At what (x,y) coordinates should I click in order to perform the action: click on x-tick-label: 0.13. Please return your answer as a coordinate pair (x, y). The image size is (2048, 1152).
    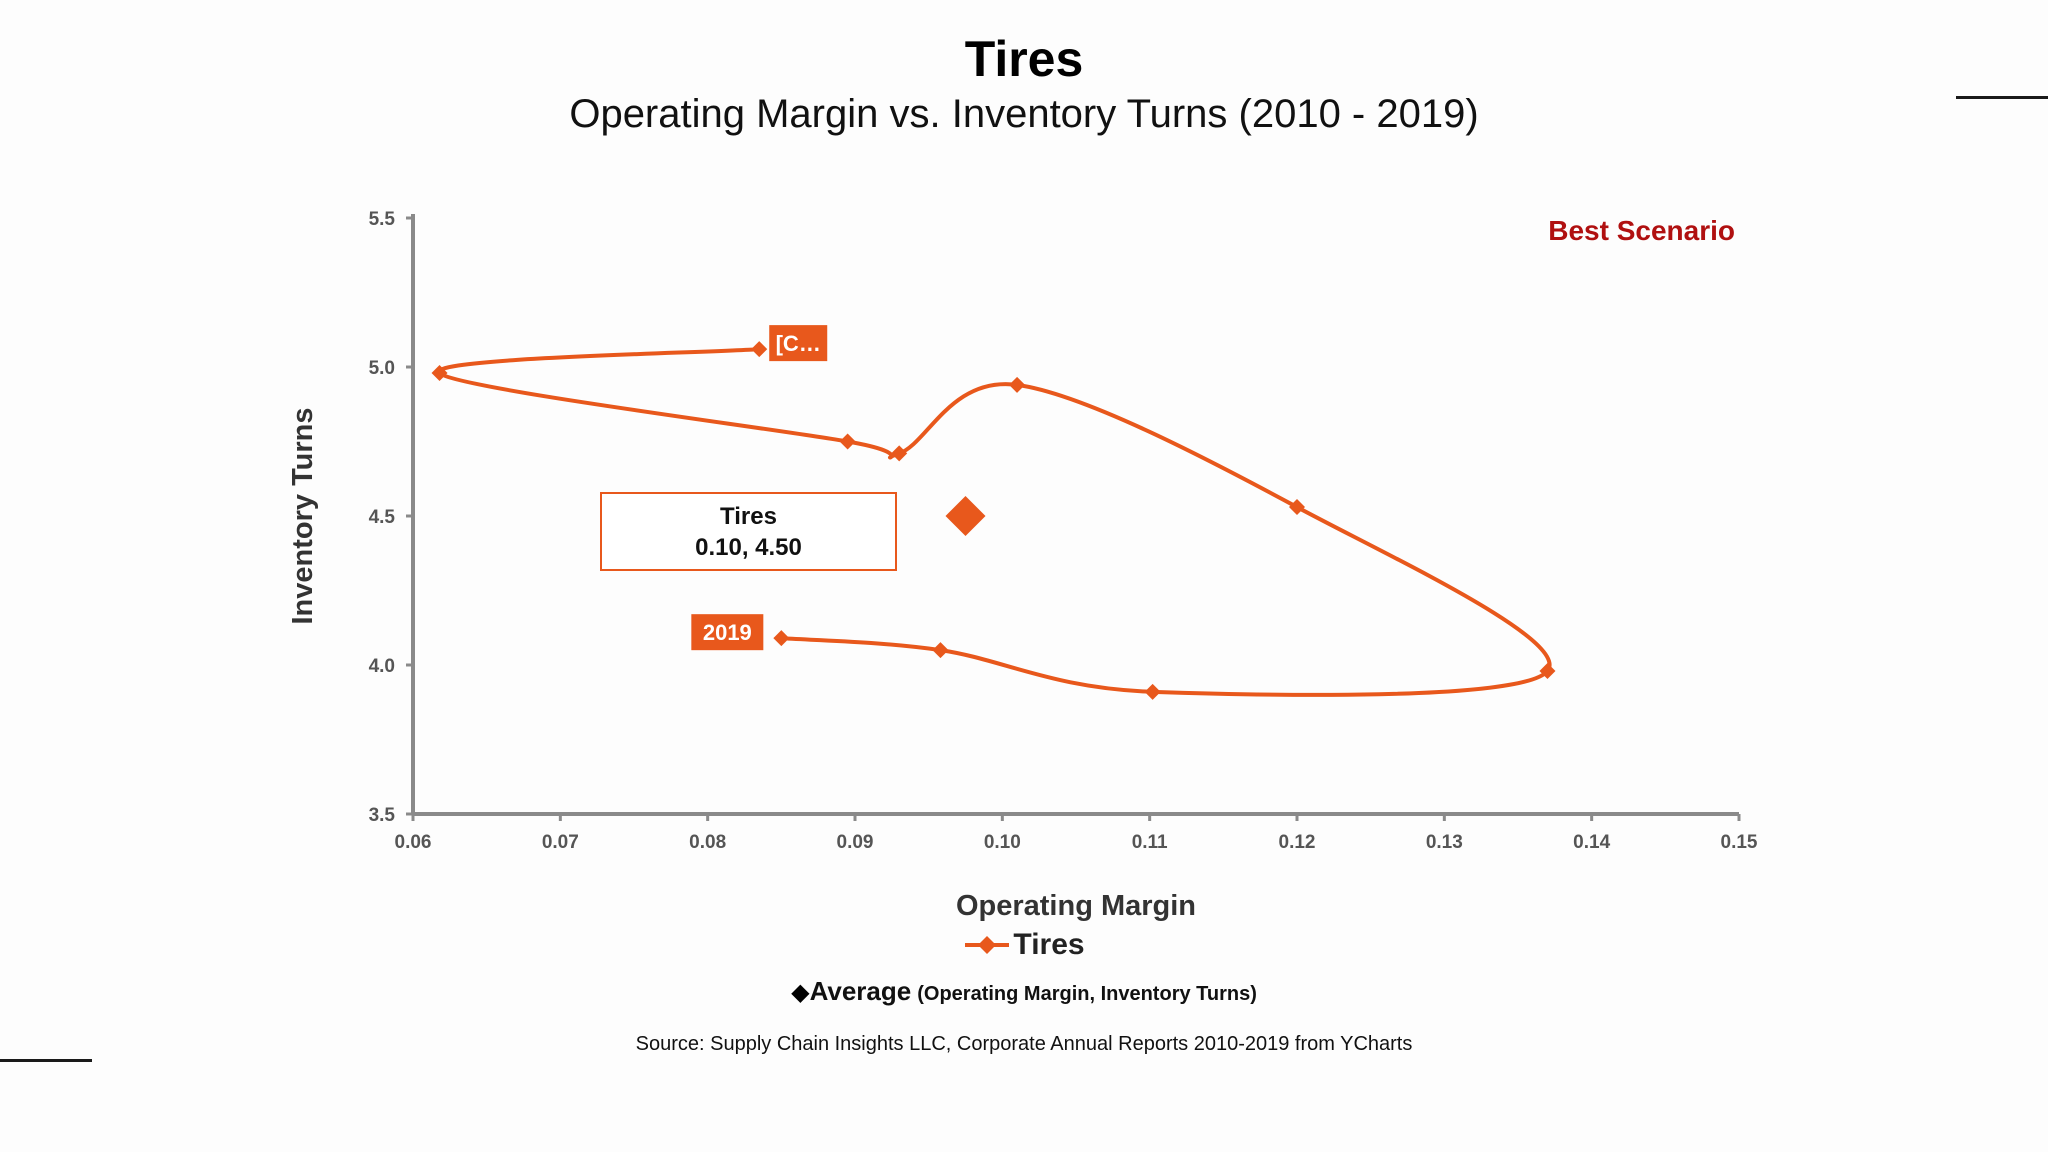
    Looking at the image, I should click on (1444, 842).